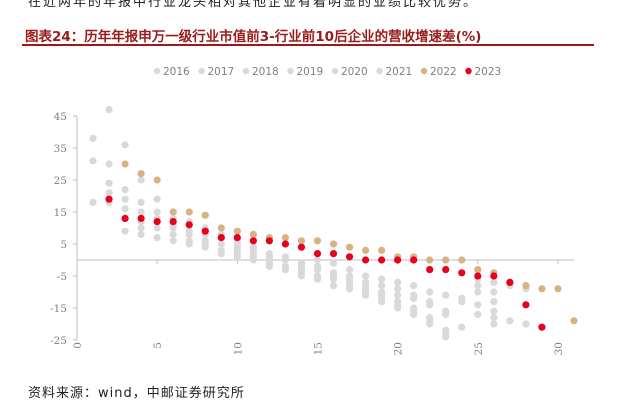 This screenshot has width=618, height=409. Describe the element at coordinates (60, 213) in the screenshot. I see `y-tick-label: 15` at that location.